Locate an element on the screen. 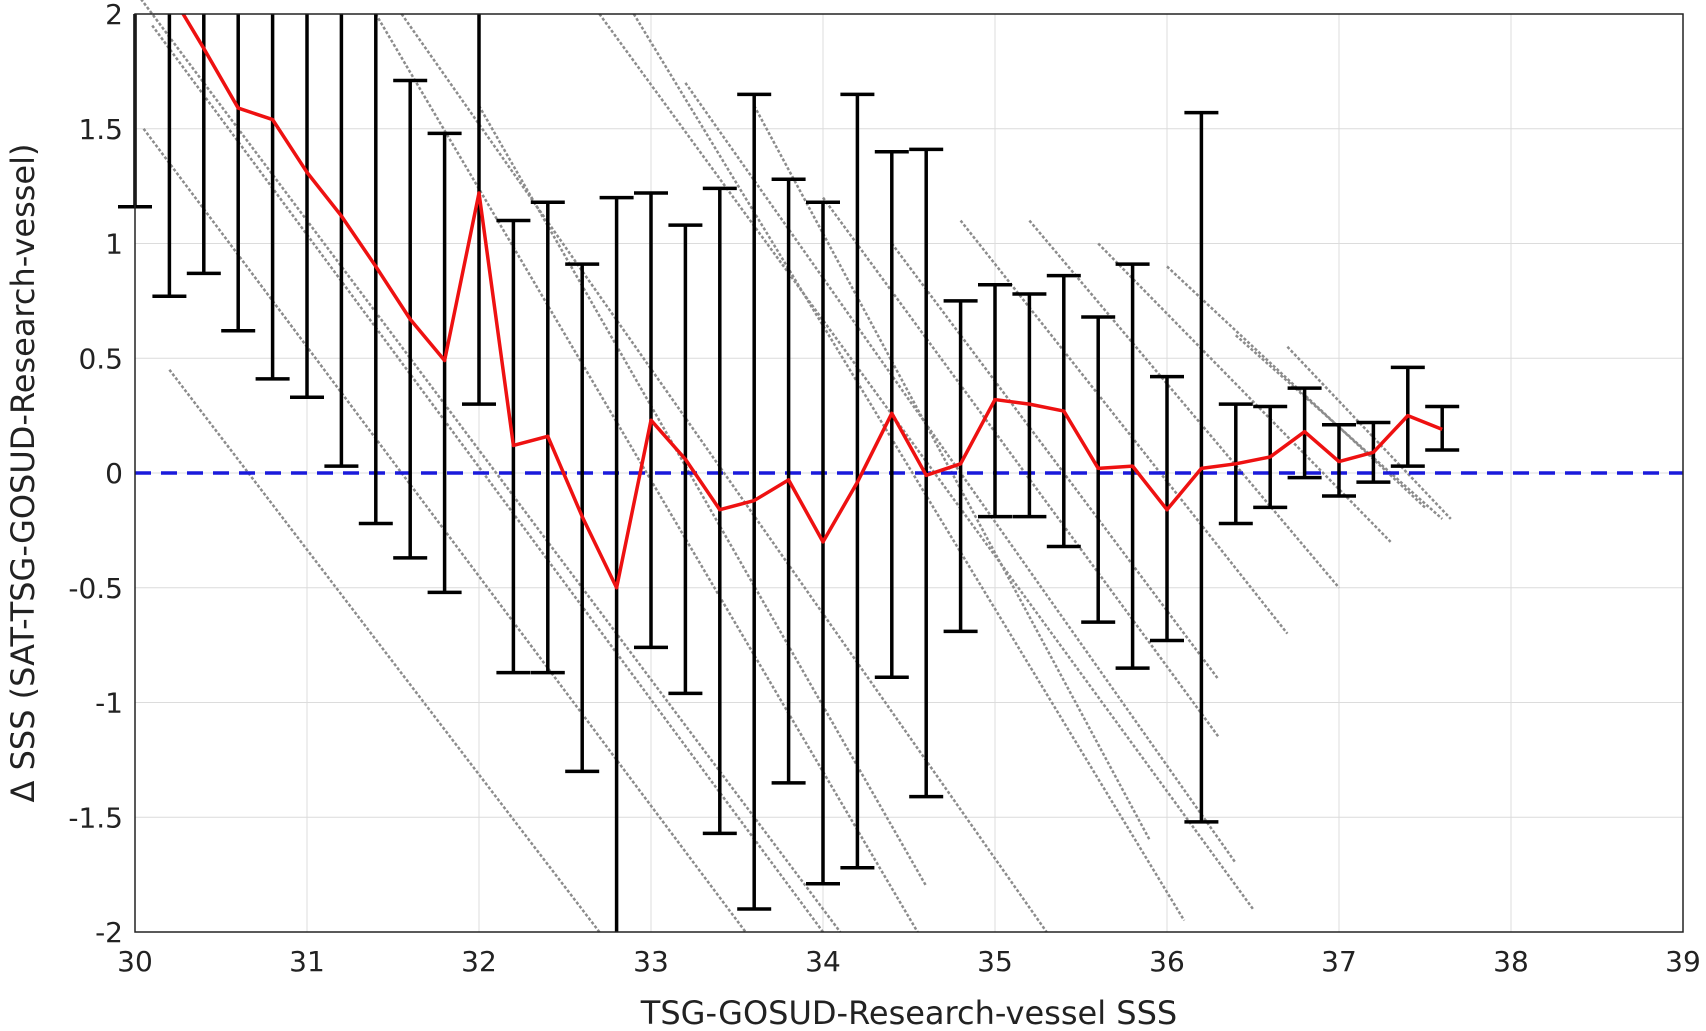 This screenshot has height=1031, width=1706. y-tick-label: 0 is located at coordinates (114, 473).